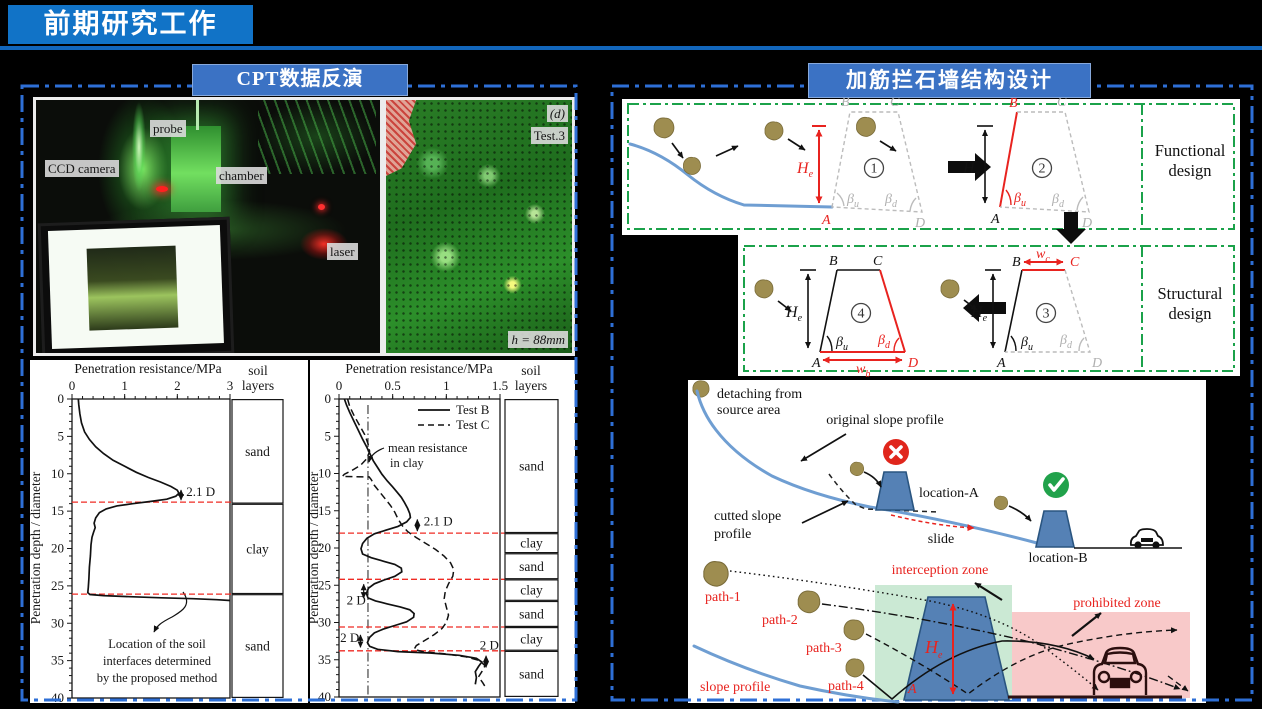  Describe the element at coordinates (300, 80) in the screenshot. I see `left-panel-header: CPT数据反演` at that location.